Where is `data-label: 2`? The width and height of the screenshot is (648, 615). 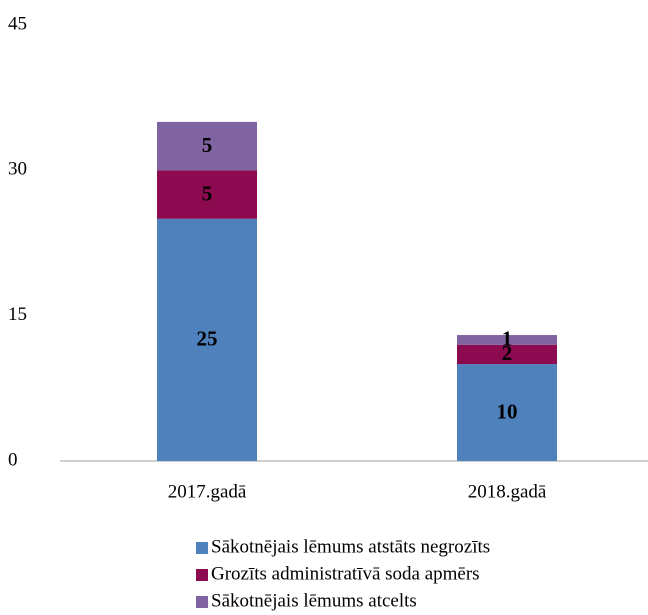
data-label: 2 is located at coordinates (507, 353).